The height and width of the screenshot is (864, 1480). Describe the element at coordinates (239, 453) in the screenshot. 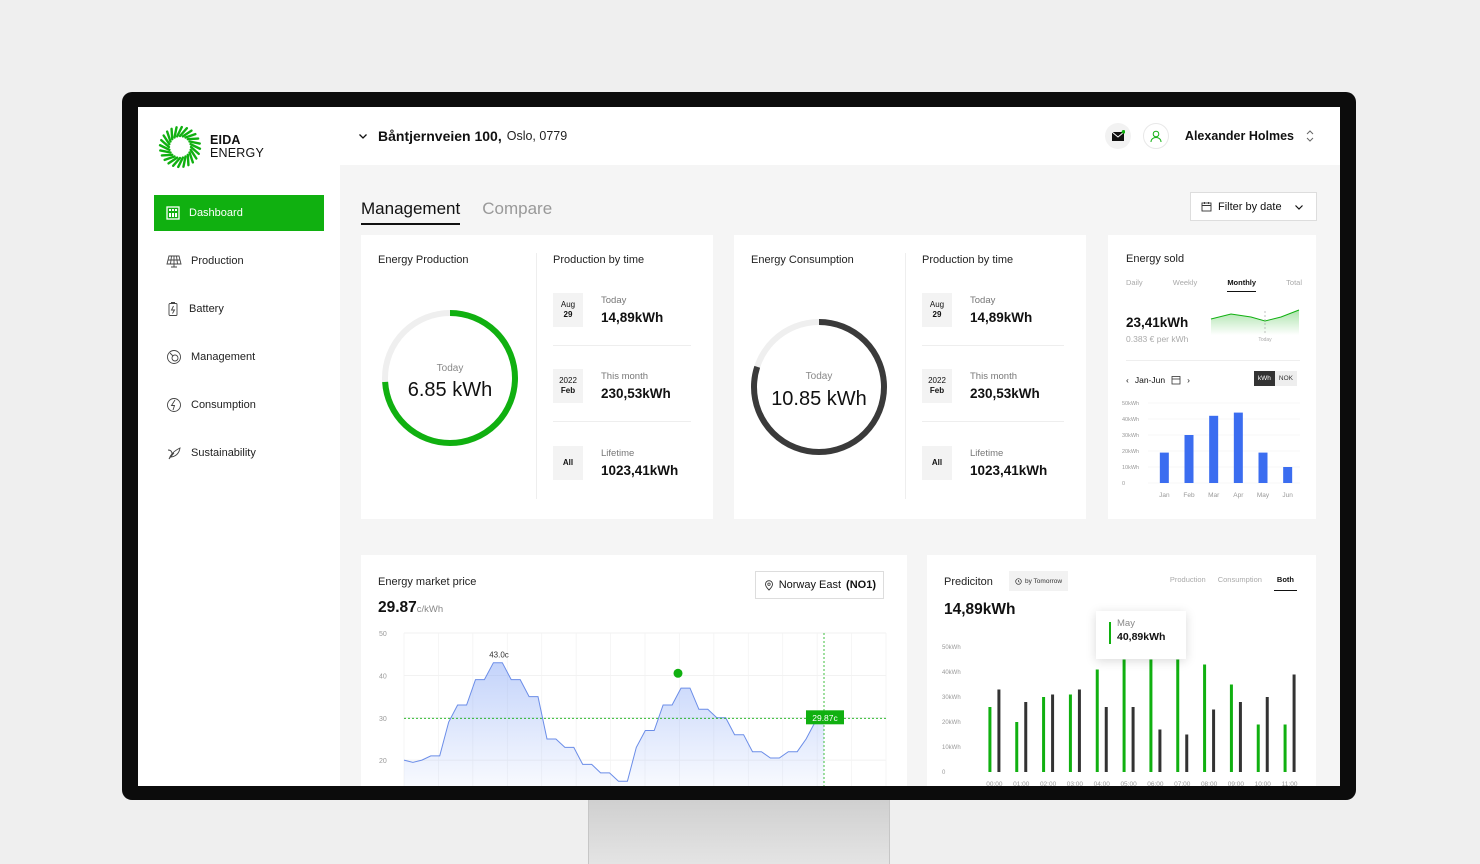

I see `sidebar-item-sustainability: Sustainability` at that location.